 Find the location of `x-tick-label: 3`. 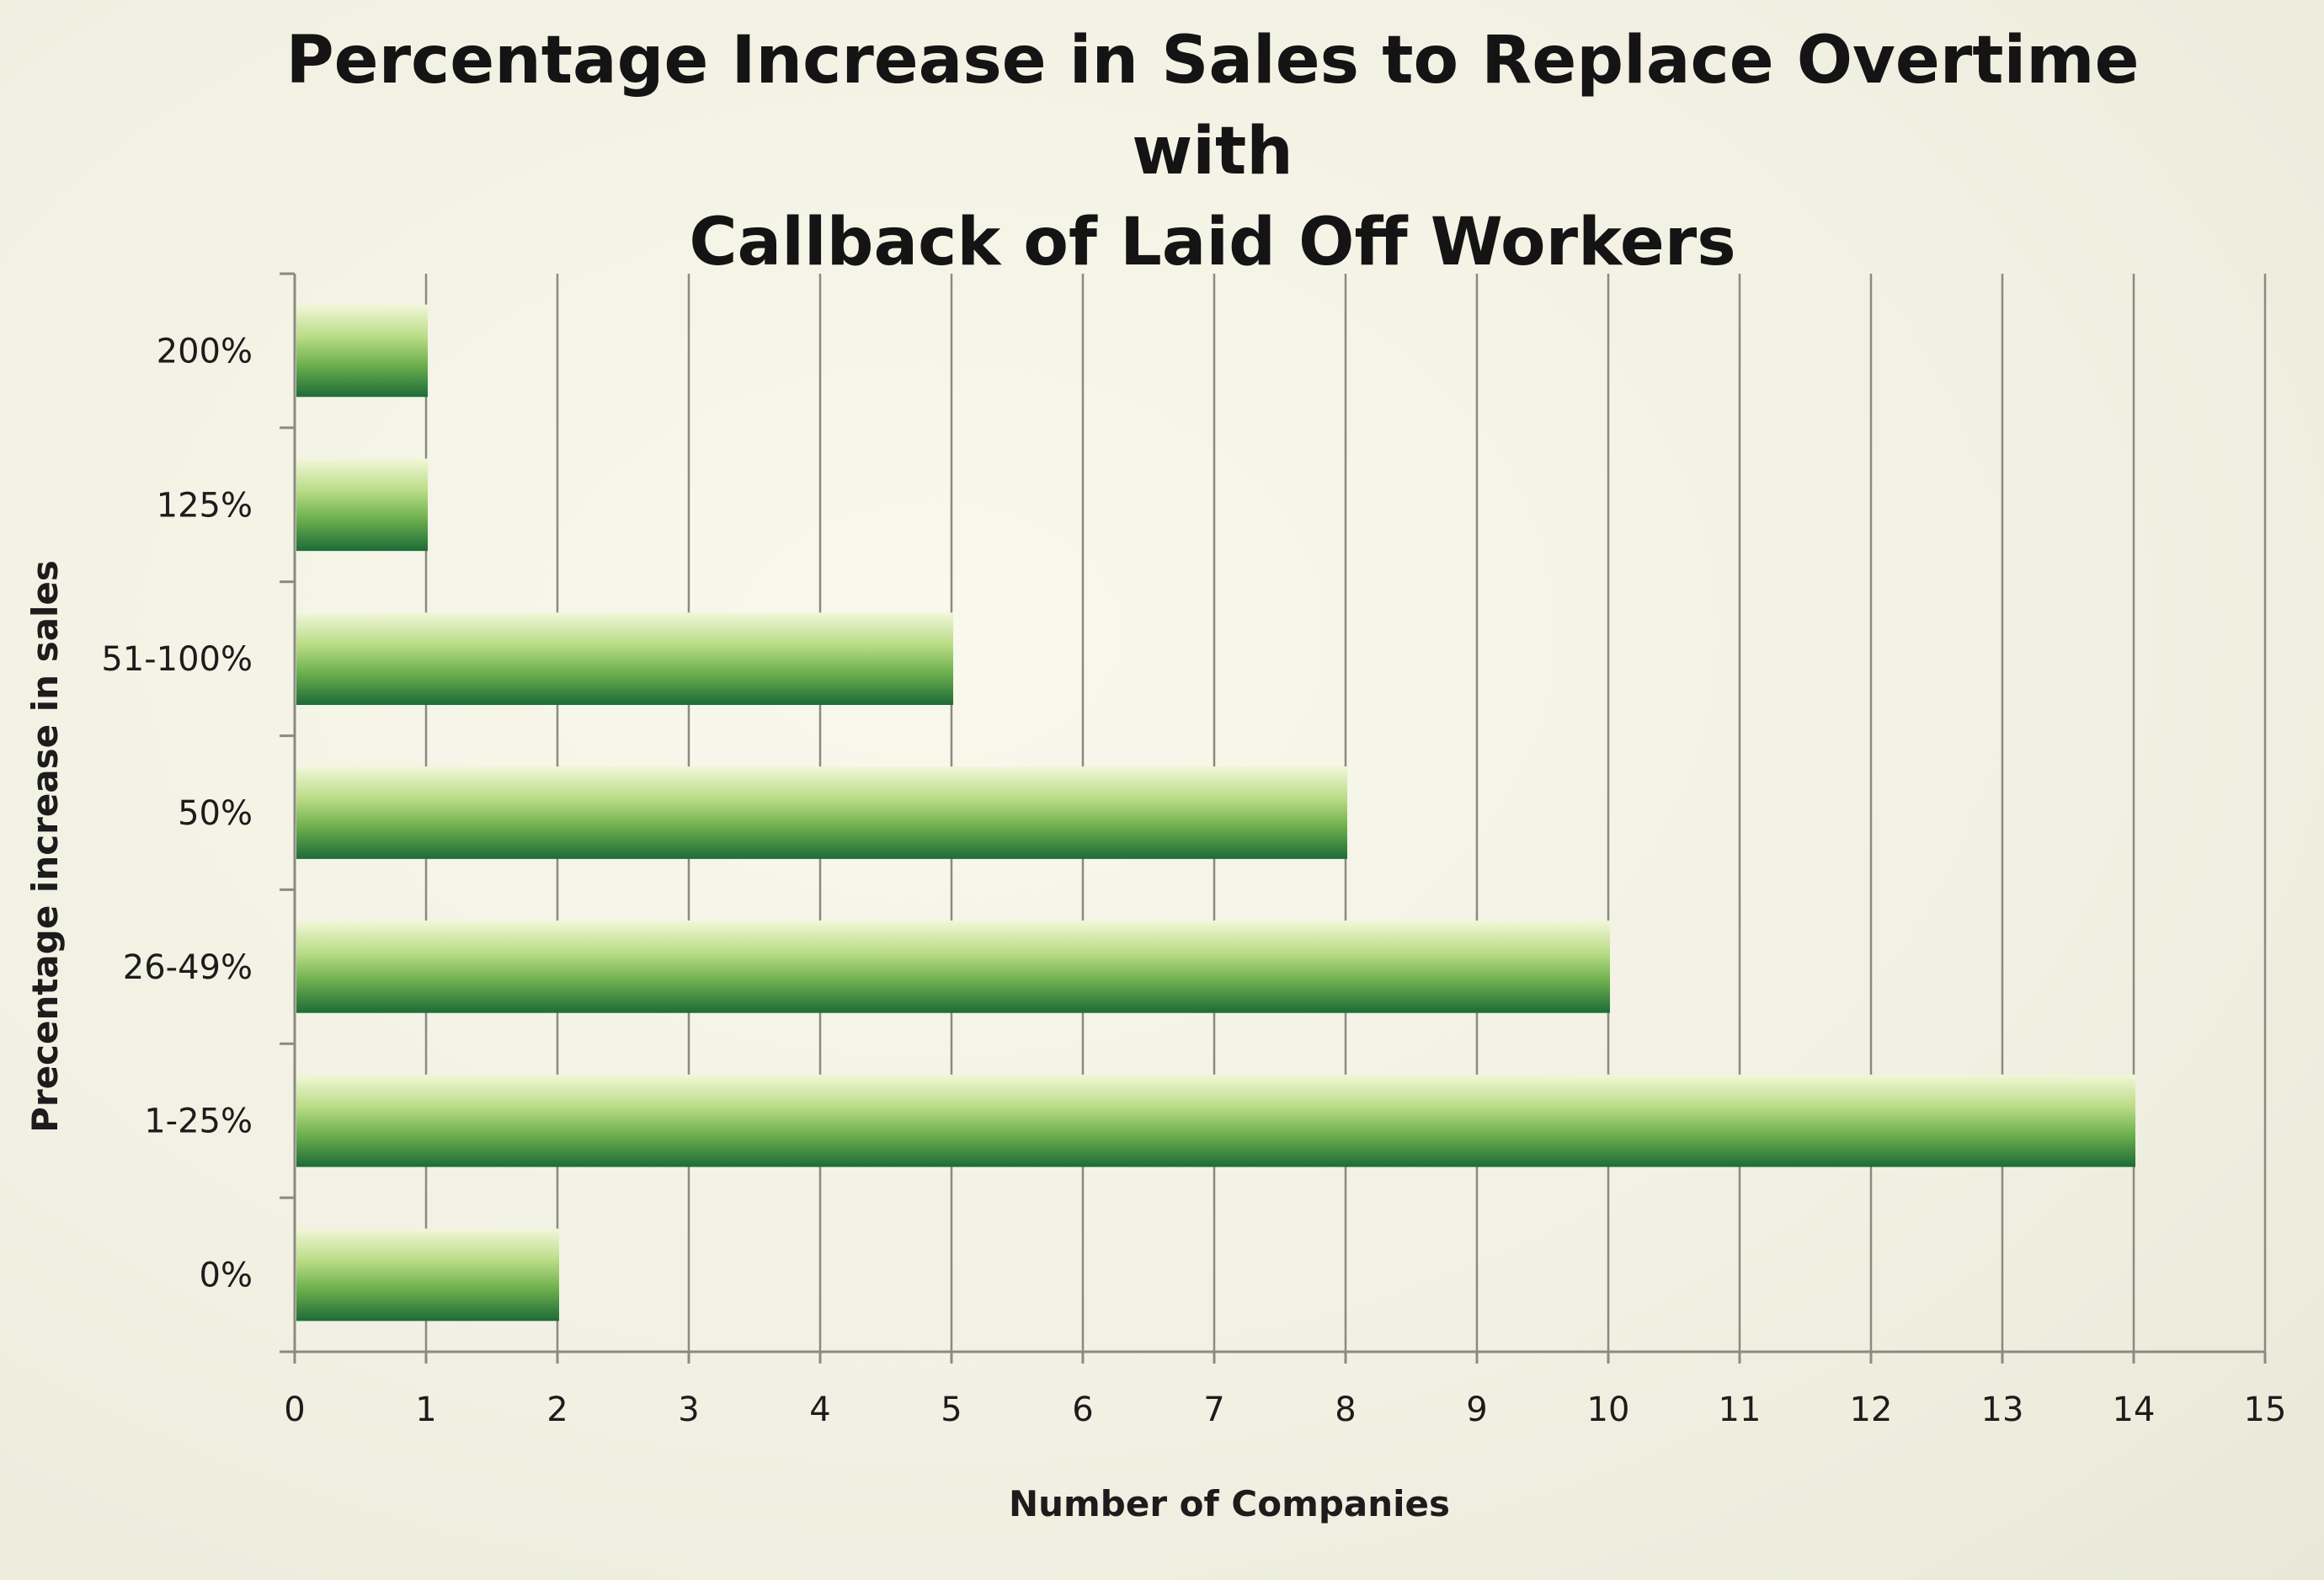

x-tick-label: 3 is located at coordinates (688, 1410).